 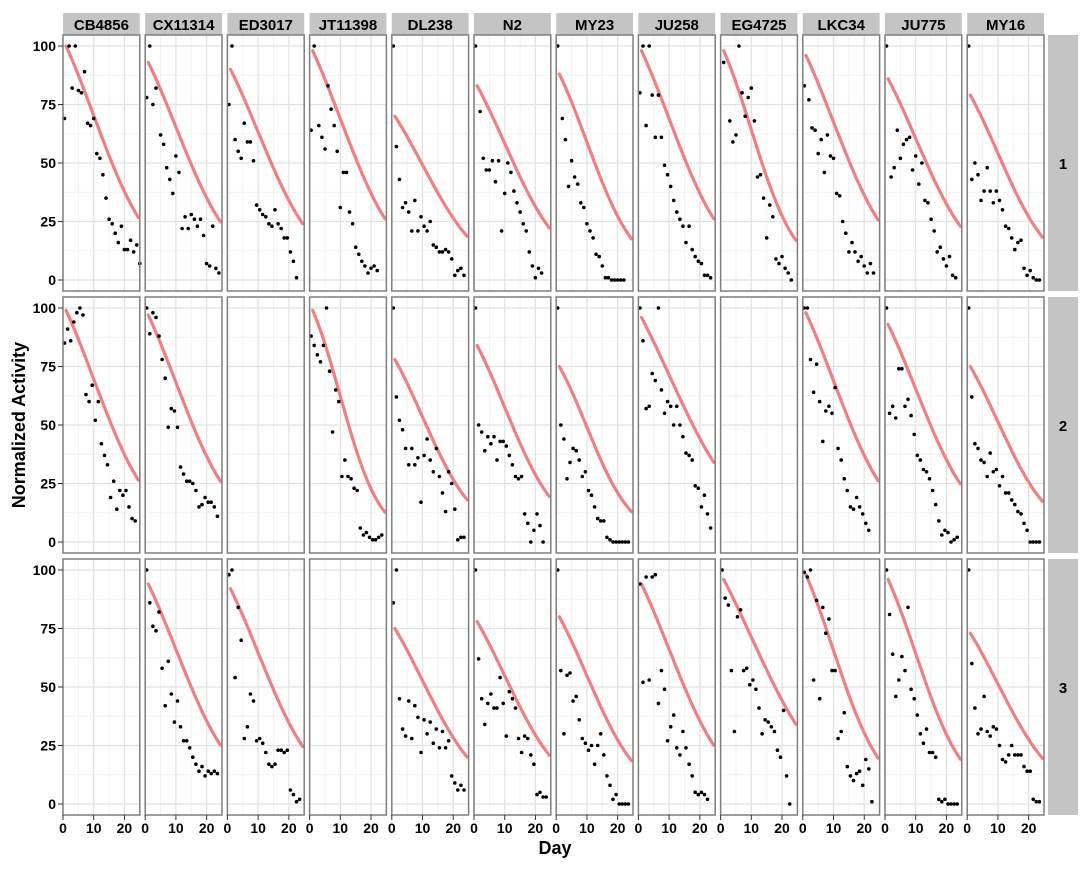 I want to click on x-tick-label: 20, so click(x=700, y=828).